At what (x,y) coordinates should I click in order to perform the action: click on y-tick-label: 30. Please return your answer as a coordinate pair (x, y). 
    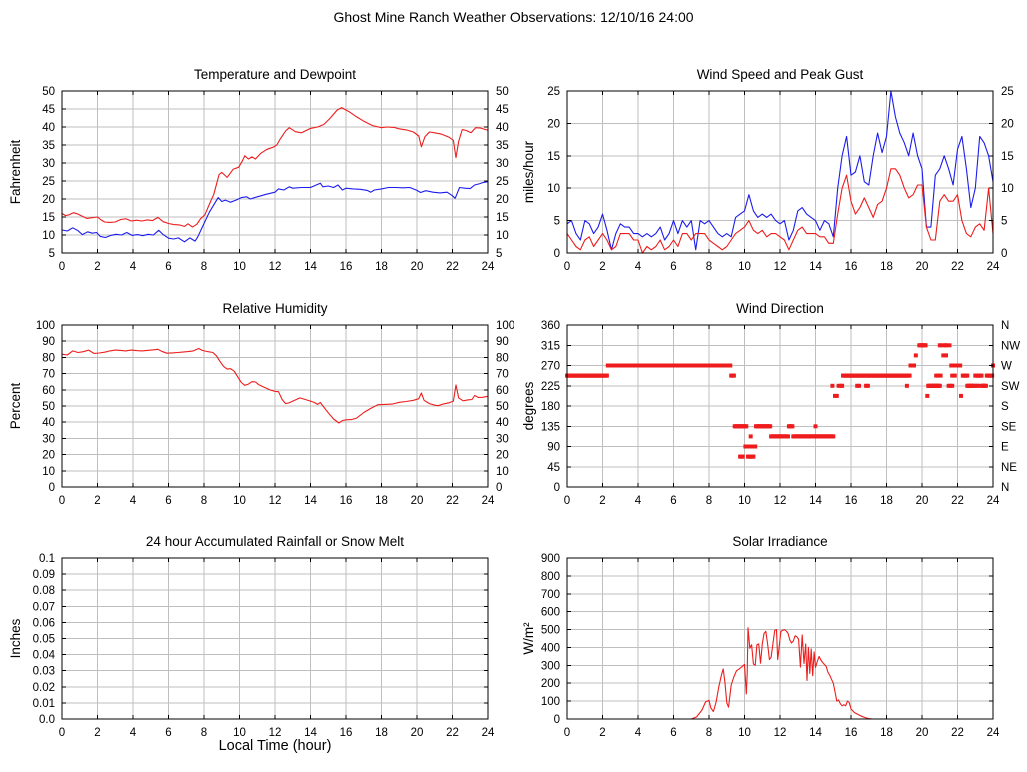
    Looking at the image, I should click on (48, 164).